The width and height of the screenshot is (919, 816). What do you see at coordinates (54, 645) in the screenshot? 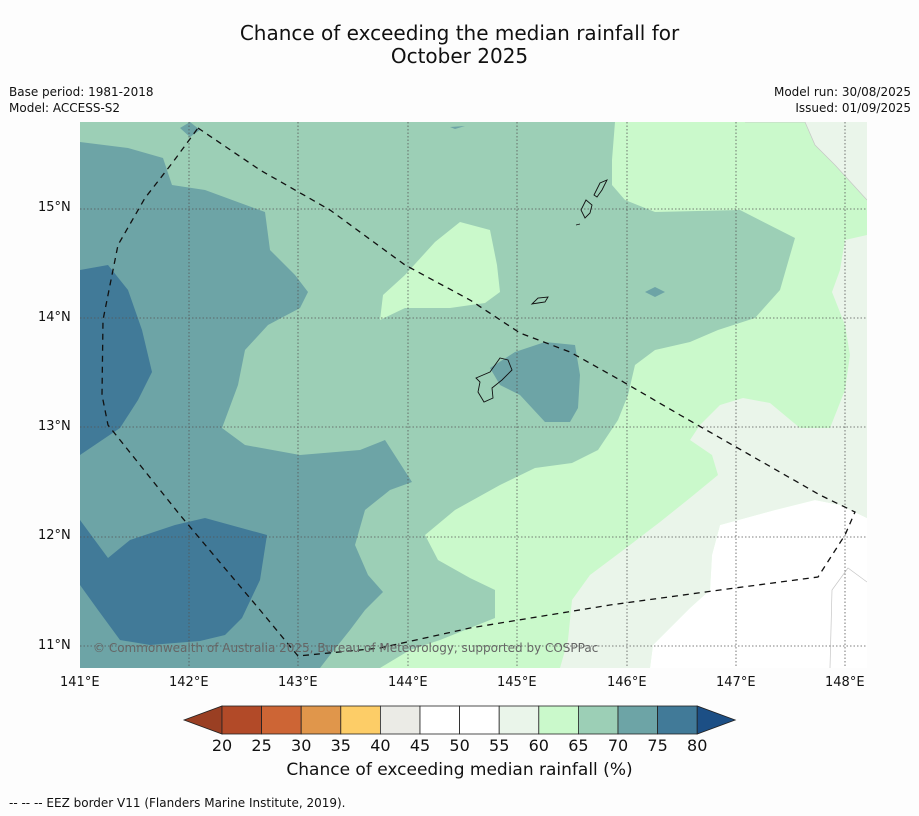
I see `lat-tick: 11°N` at bounding box center [54, 645].